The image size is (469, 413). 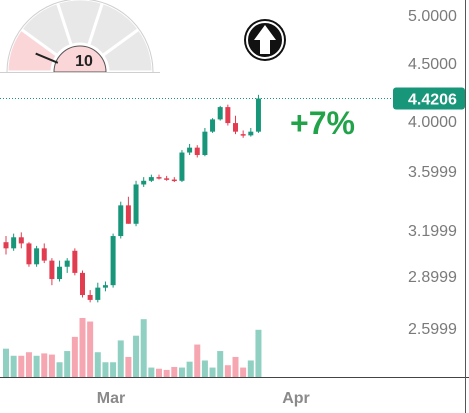 I want to click on last-price-badge-bg, so click(x=429, y=98).